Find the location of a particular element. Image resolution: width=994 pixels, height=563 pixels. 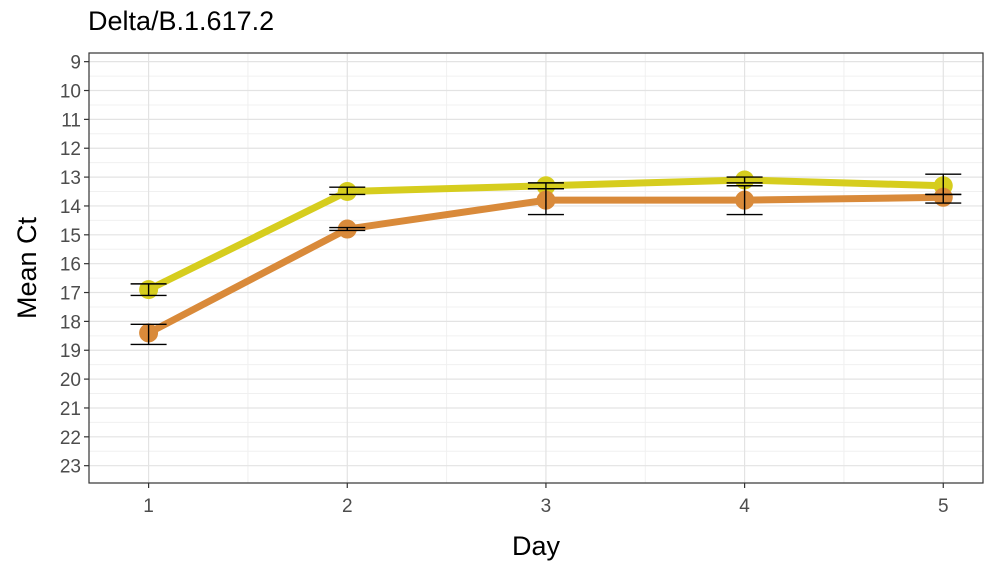

y-tick-label: 23 is located at coordinates (70, 467).